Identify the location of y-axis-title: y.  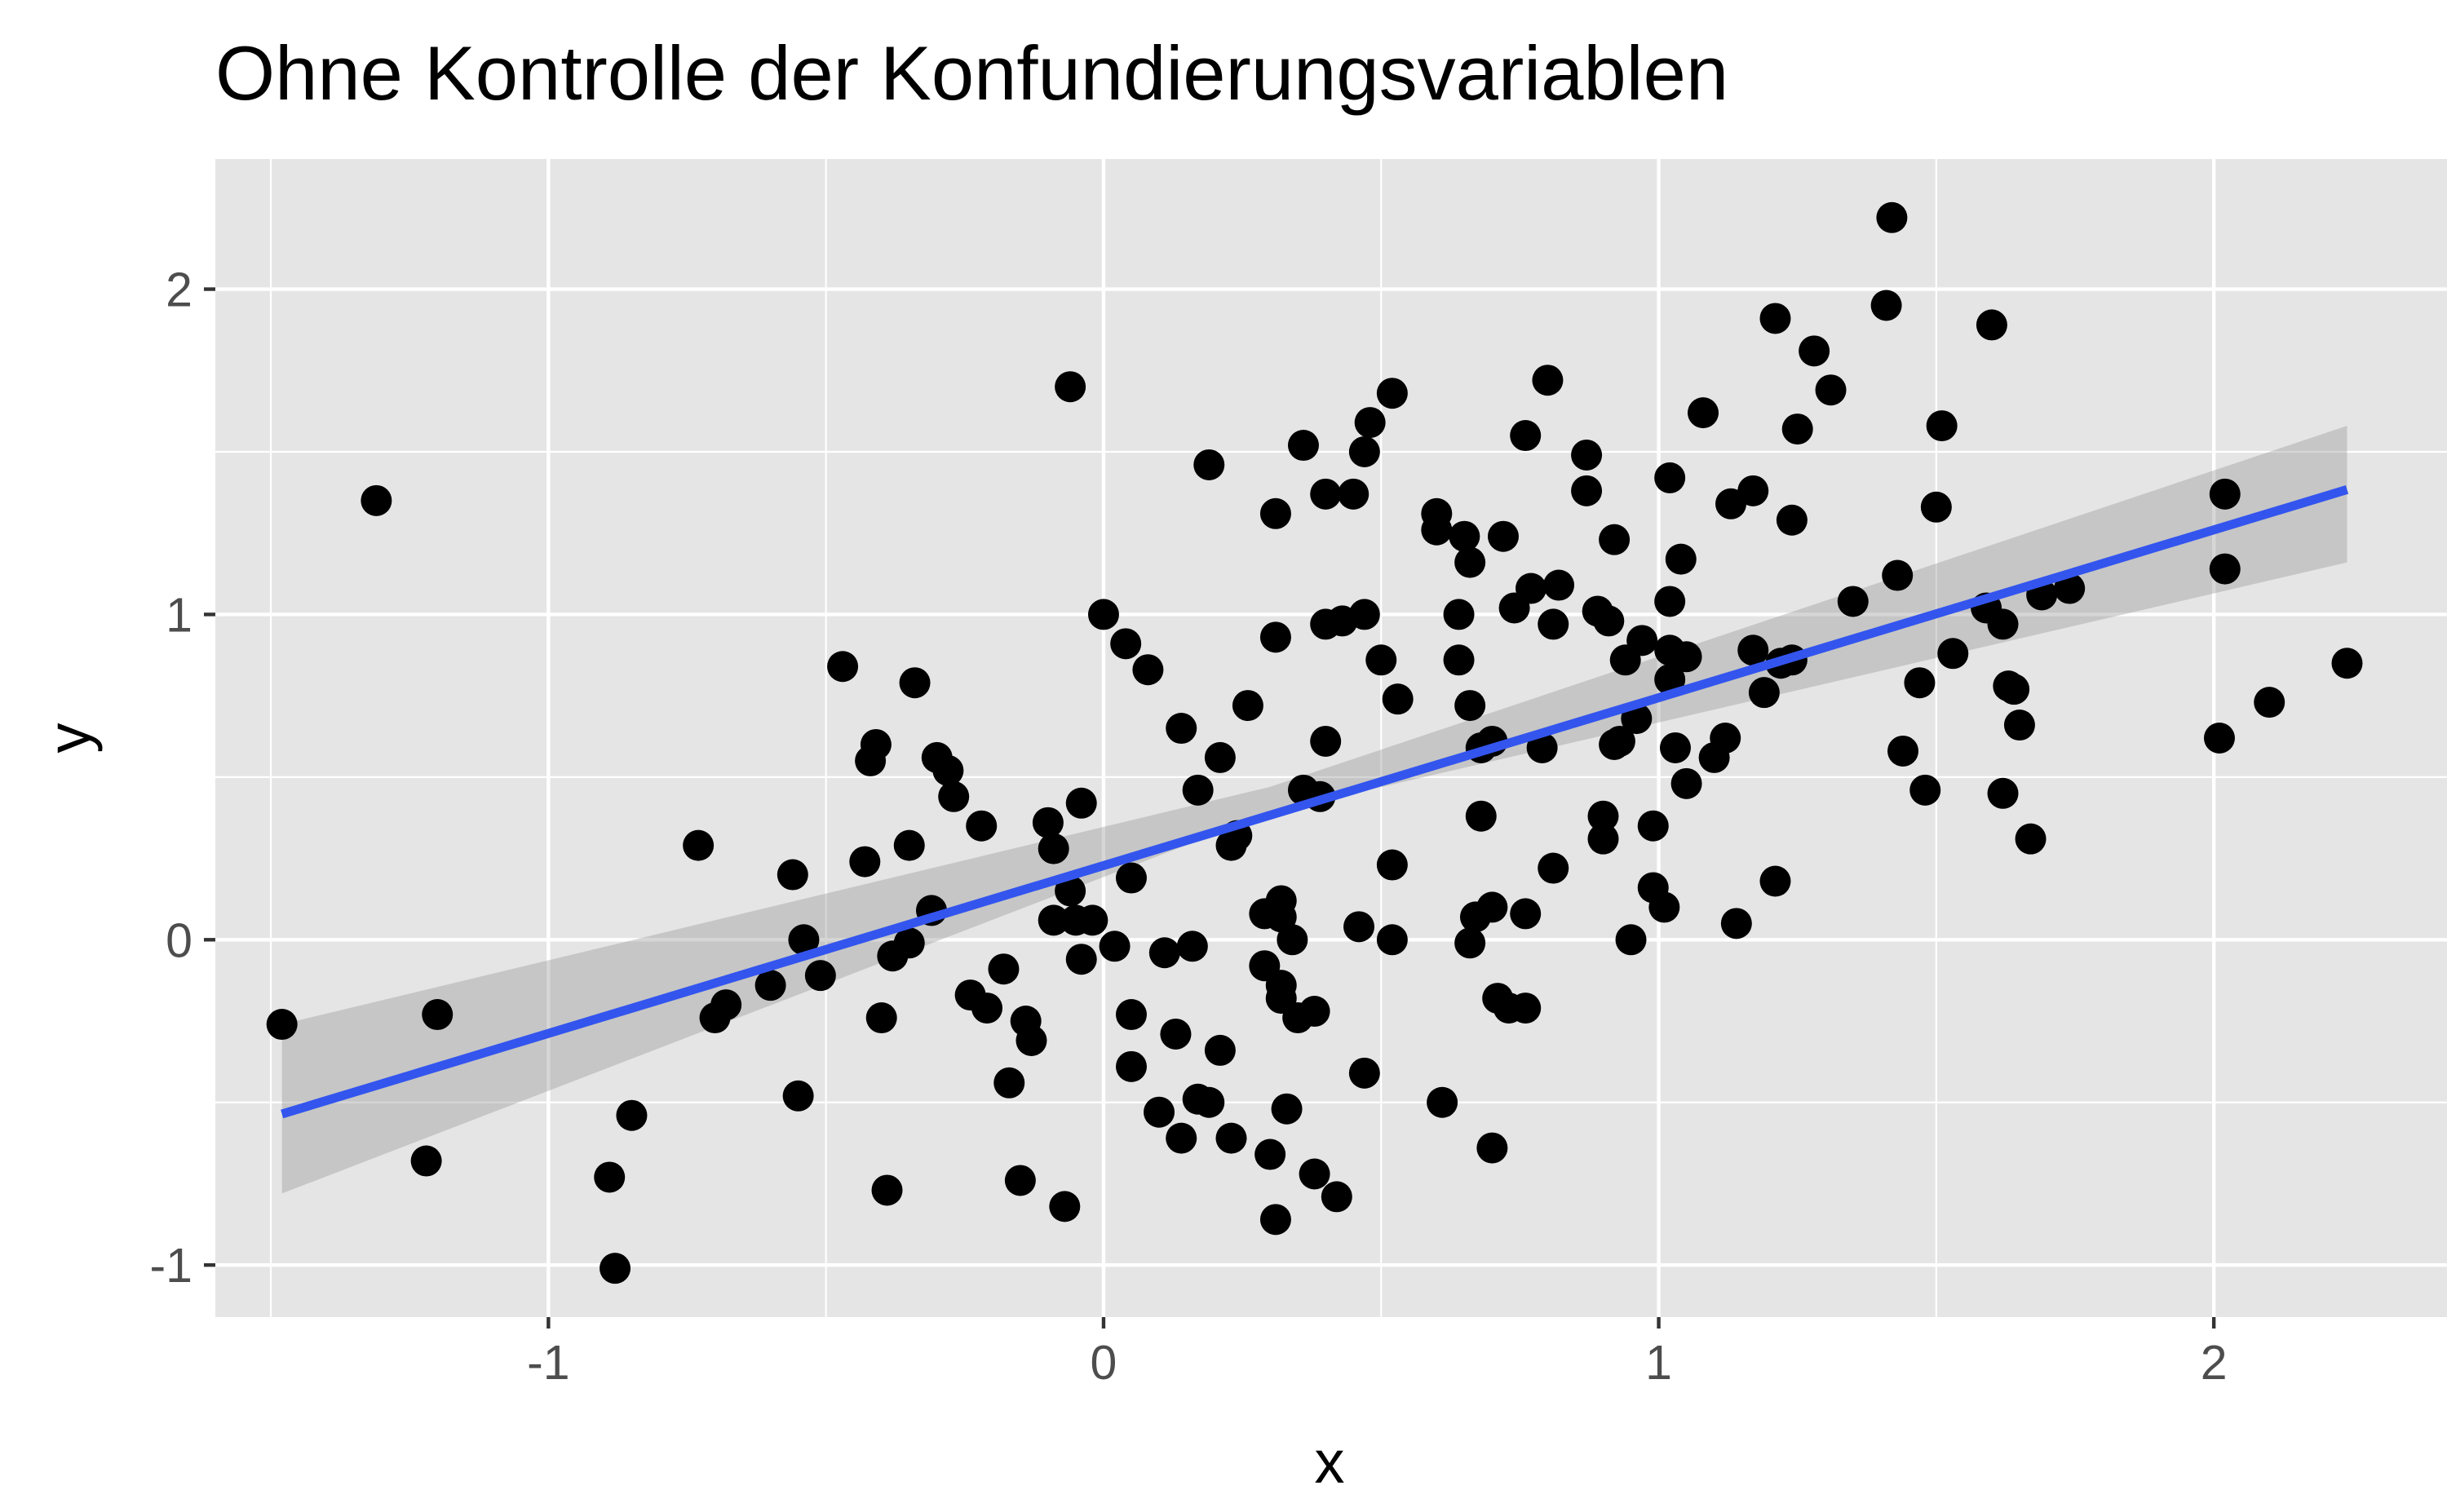
(69, 738).